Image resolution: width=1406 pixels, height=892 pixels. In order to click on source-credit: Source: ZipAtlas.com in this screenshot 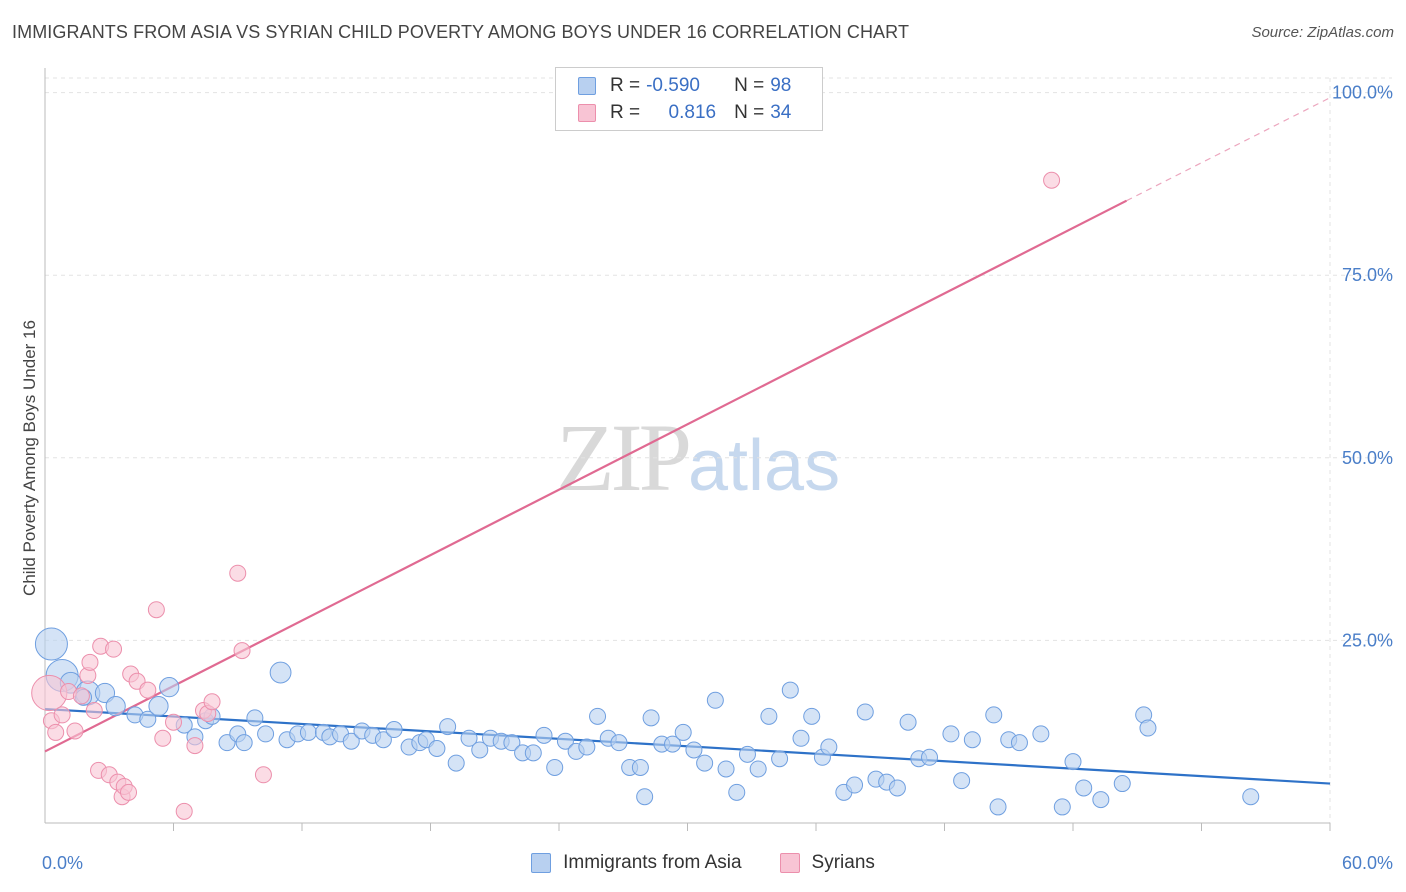, I will do `click(1322, 32)`.